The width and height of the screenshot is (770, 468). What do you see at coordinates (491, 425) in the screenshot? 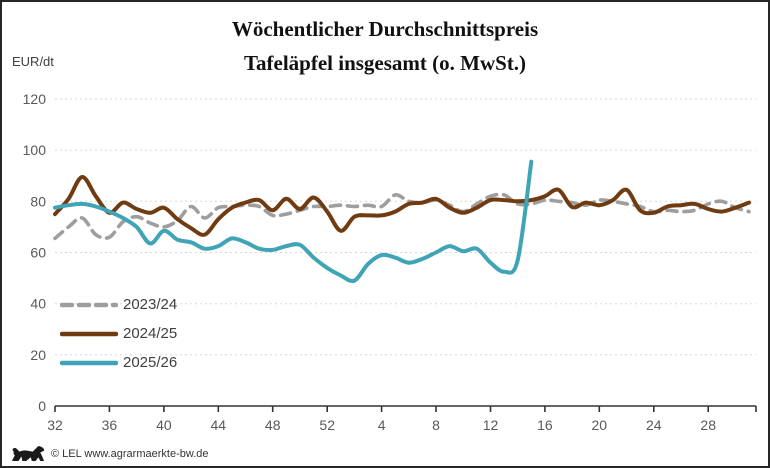
I see `svg-text: 12` at bounding box center [491, 425].